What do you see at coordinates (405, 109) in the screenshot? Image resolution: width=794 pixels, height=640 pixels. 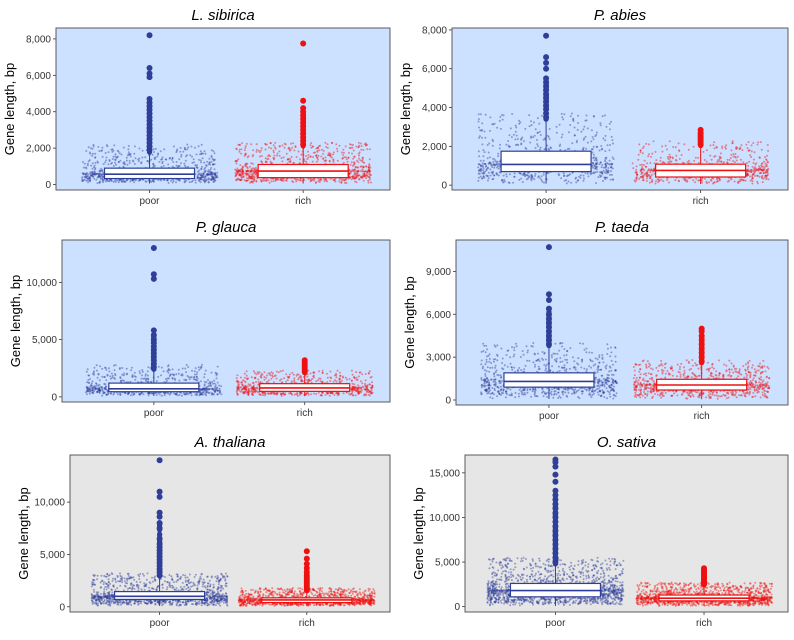 I see `y-axis-label: Gene length, bp` at bounding box center [405, 109].